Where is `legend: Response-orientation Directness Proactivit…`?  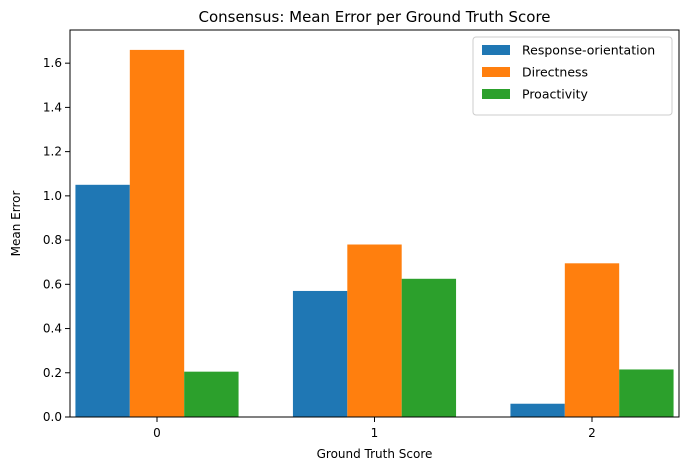 legend: Response-orientation Directness Proactivit… is located at coordinates (572, 76).